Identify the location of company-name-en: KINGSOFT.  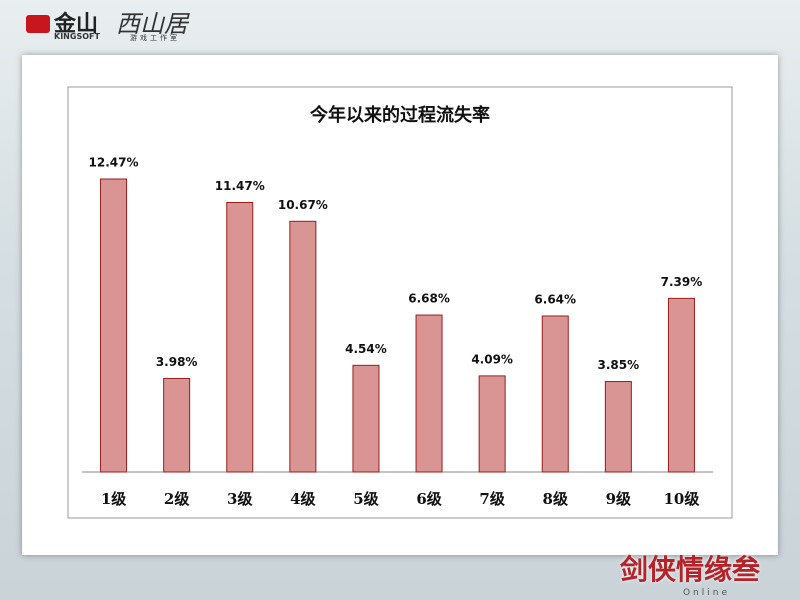
(77, 36).